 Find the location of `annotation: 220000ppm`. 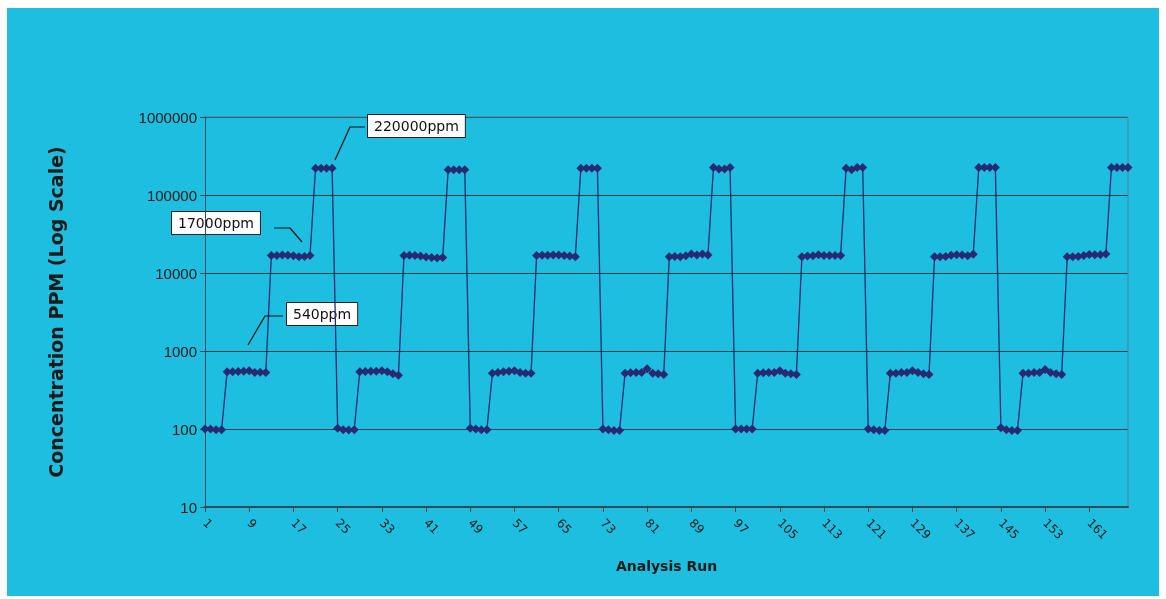

annotation: 220000ppm is located at coordinates (416, 126).